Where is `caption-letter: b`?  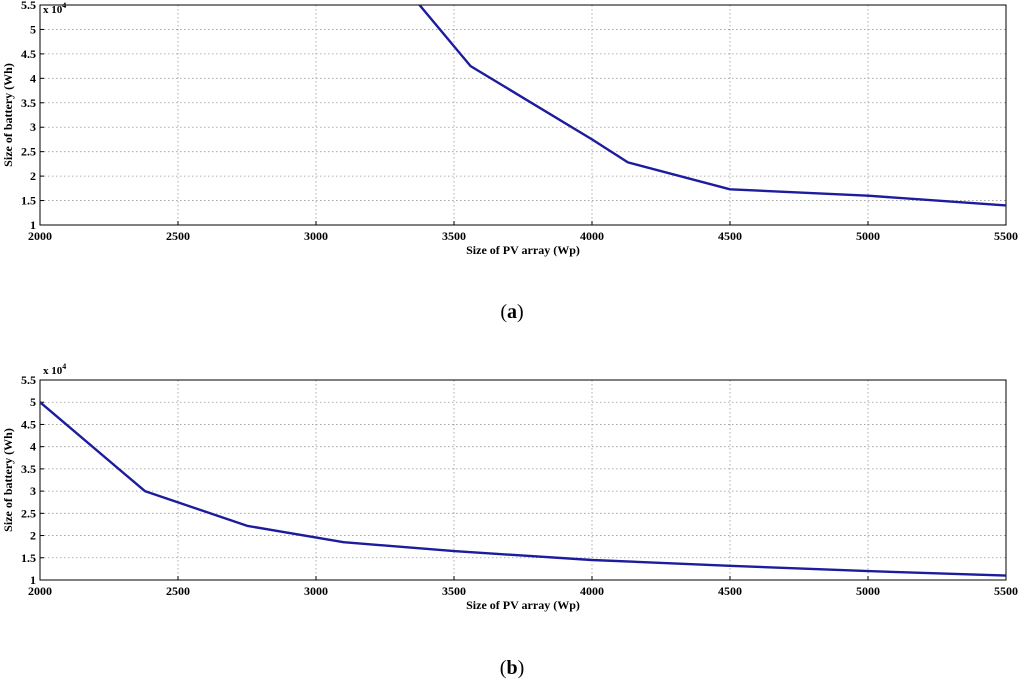
caption-letter: b is located at coordinates (511, 668).